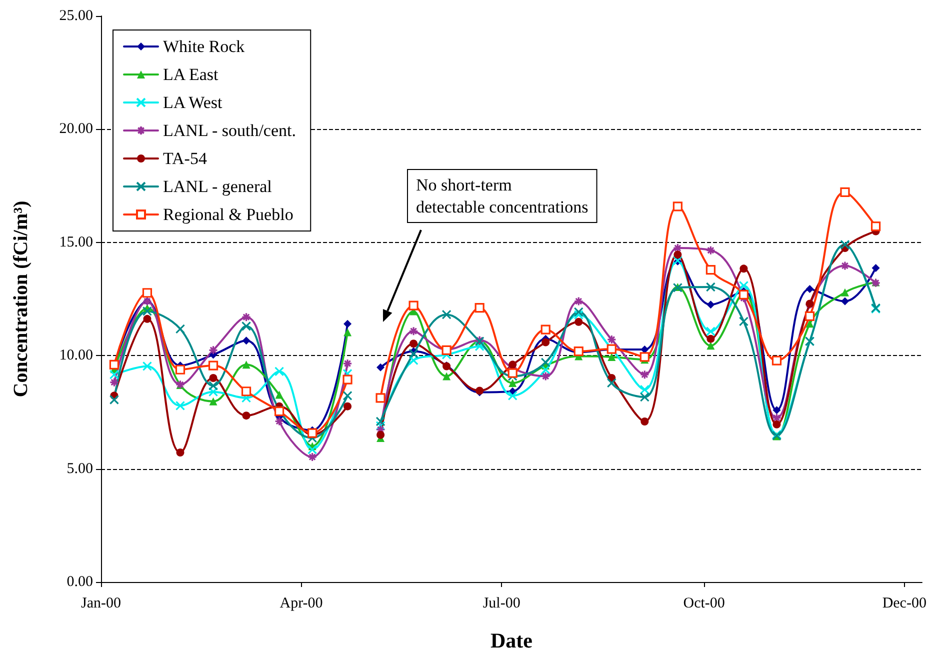  Describe the element at coordinates (904, 604) in the screenshot. I see `x-tick-label: Dec-00` at that location.